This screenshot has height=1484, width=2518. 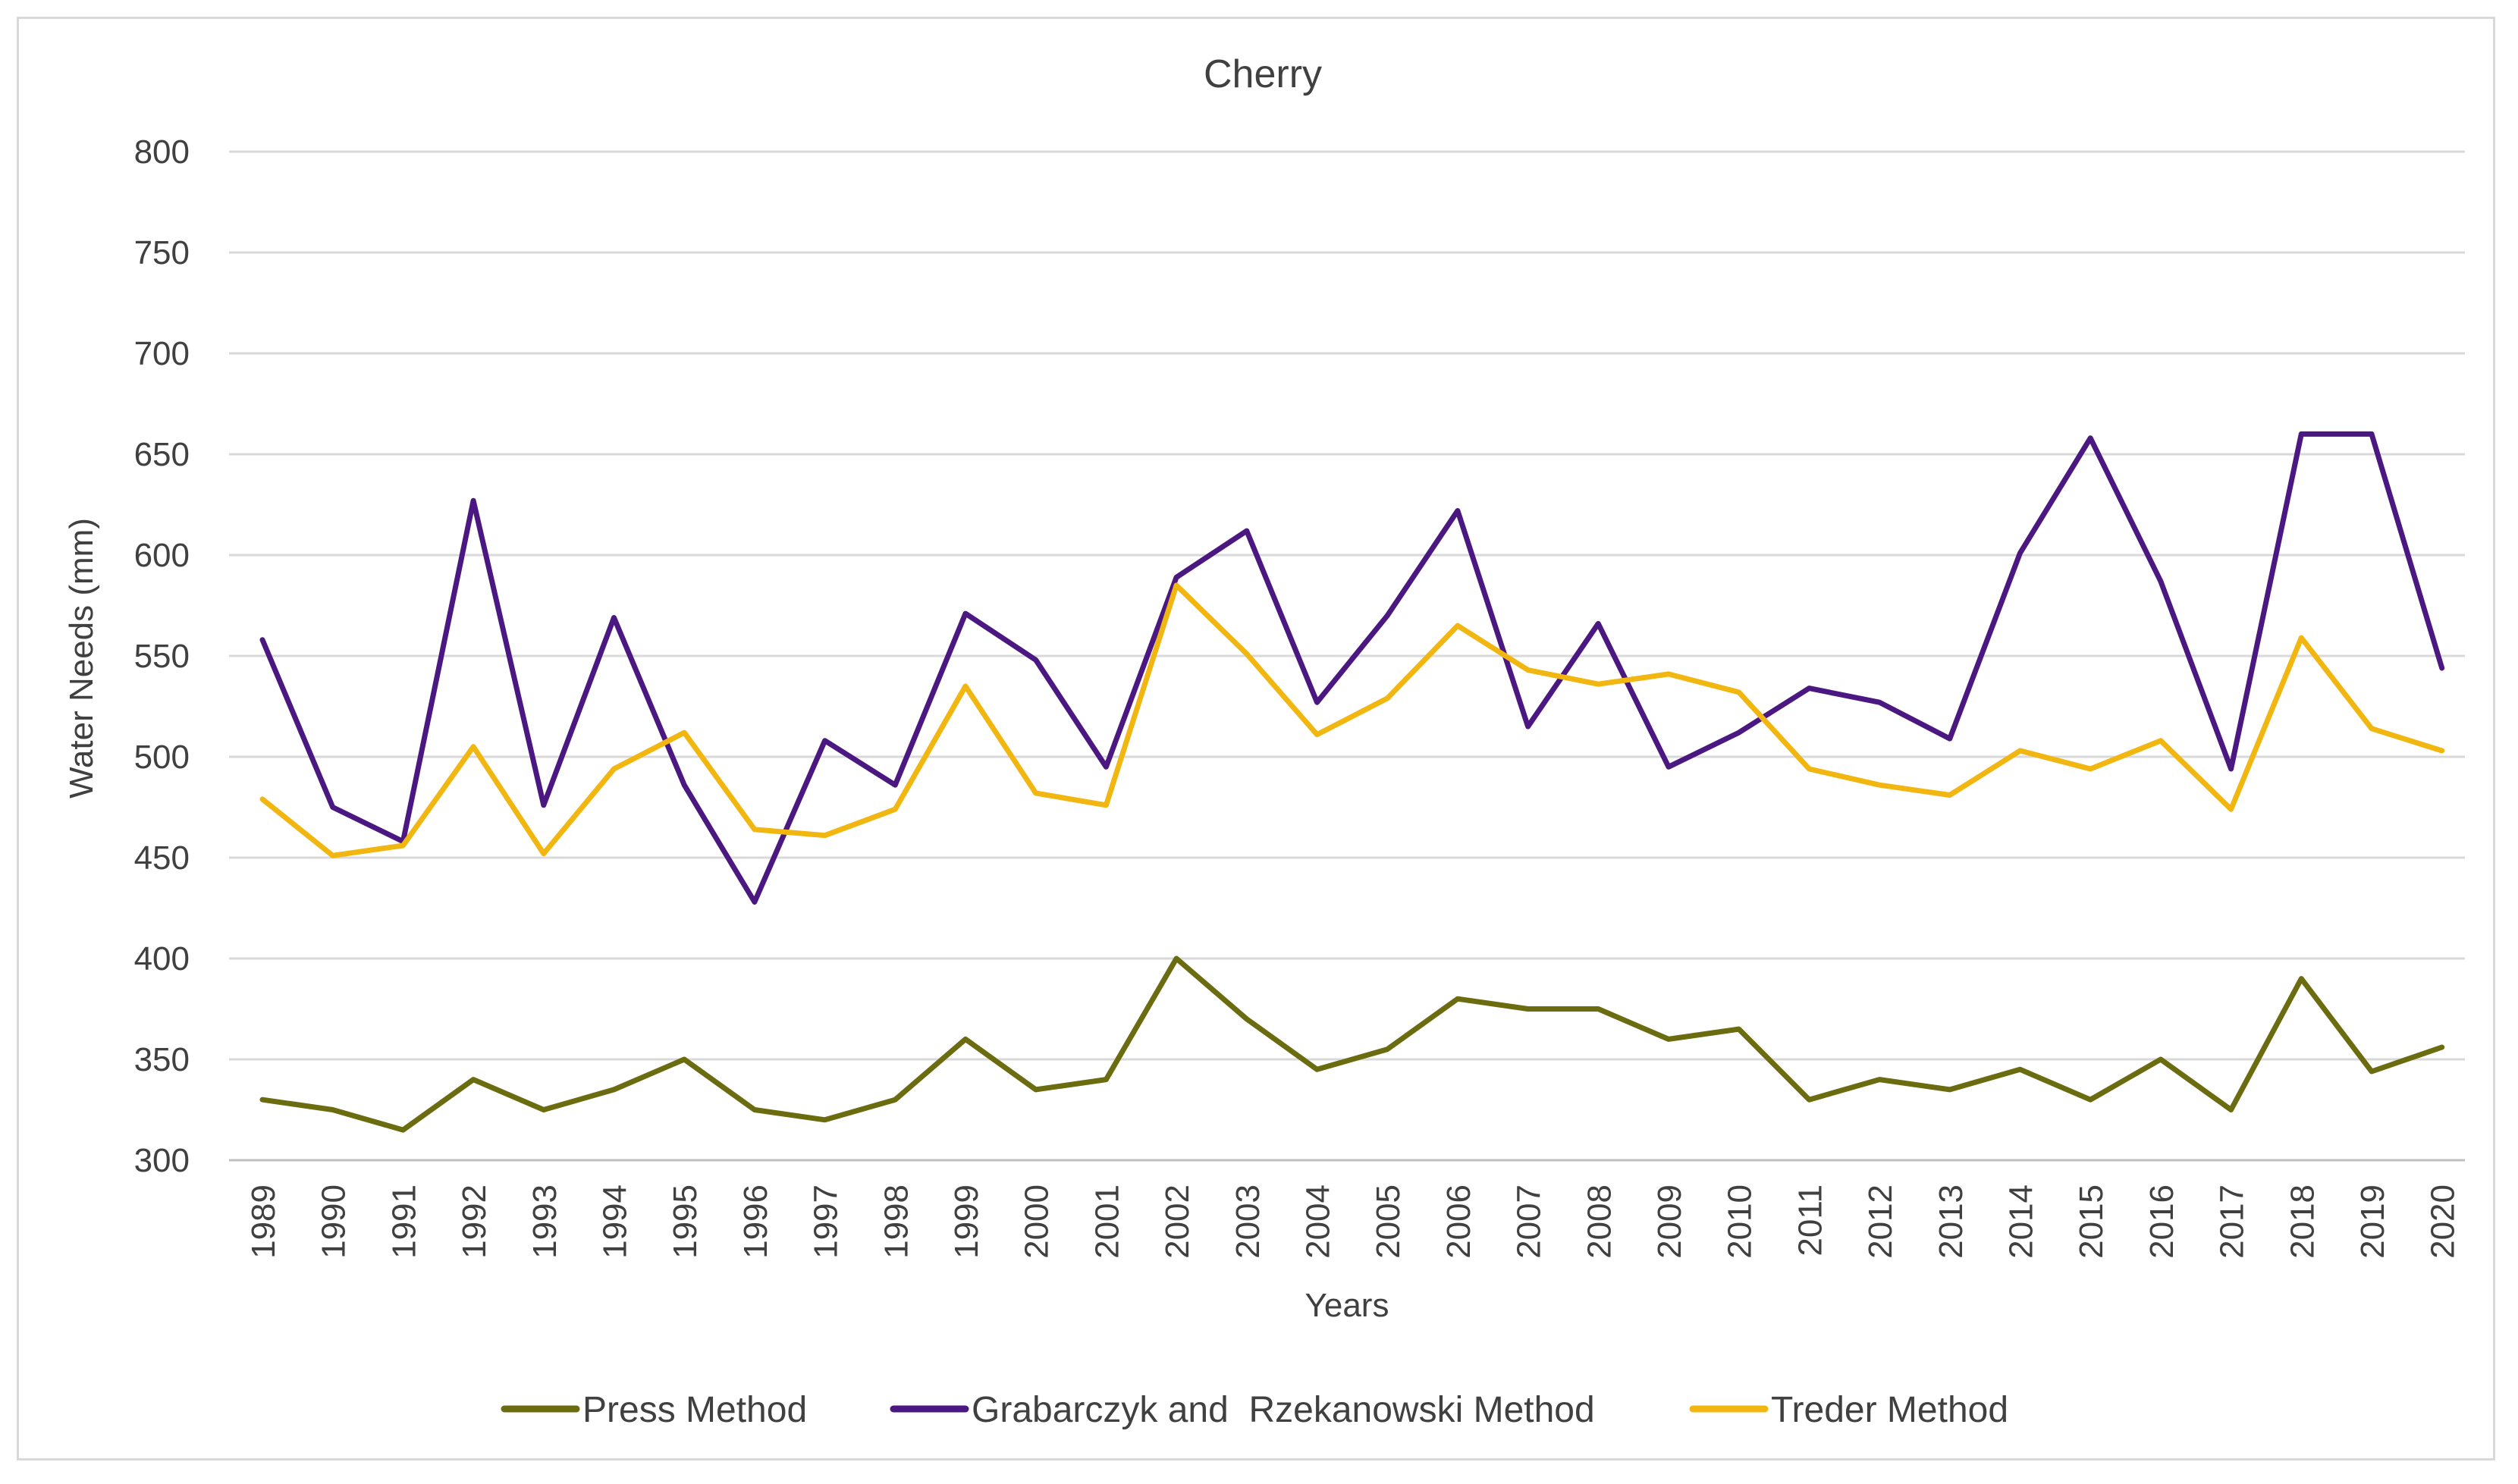 I want to click on y-tick-label: 500, so click(x=162, y=757).